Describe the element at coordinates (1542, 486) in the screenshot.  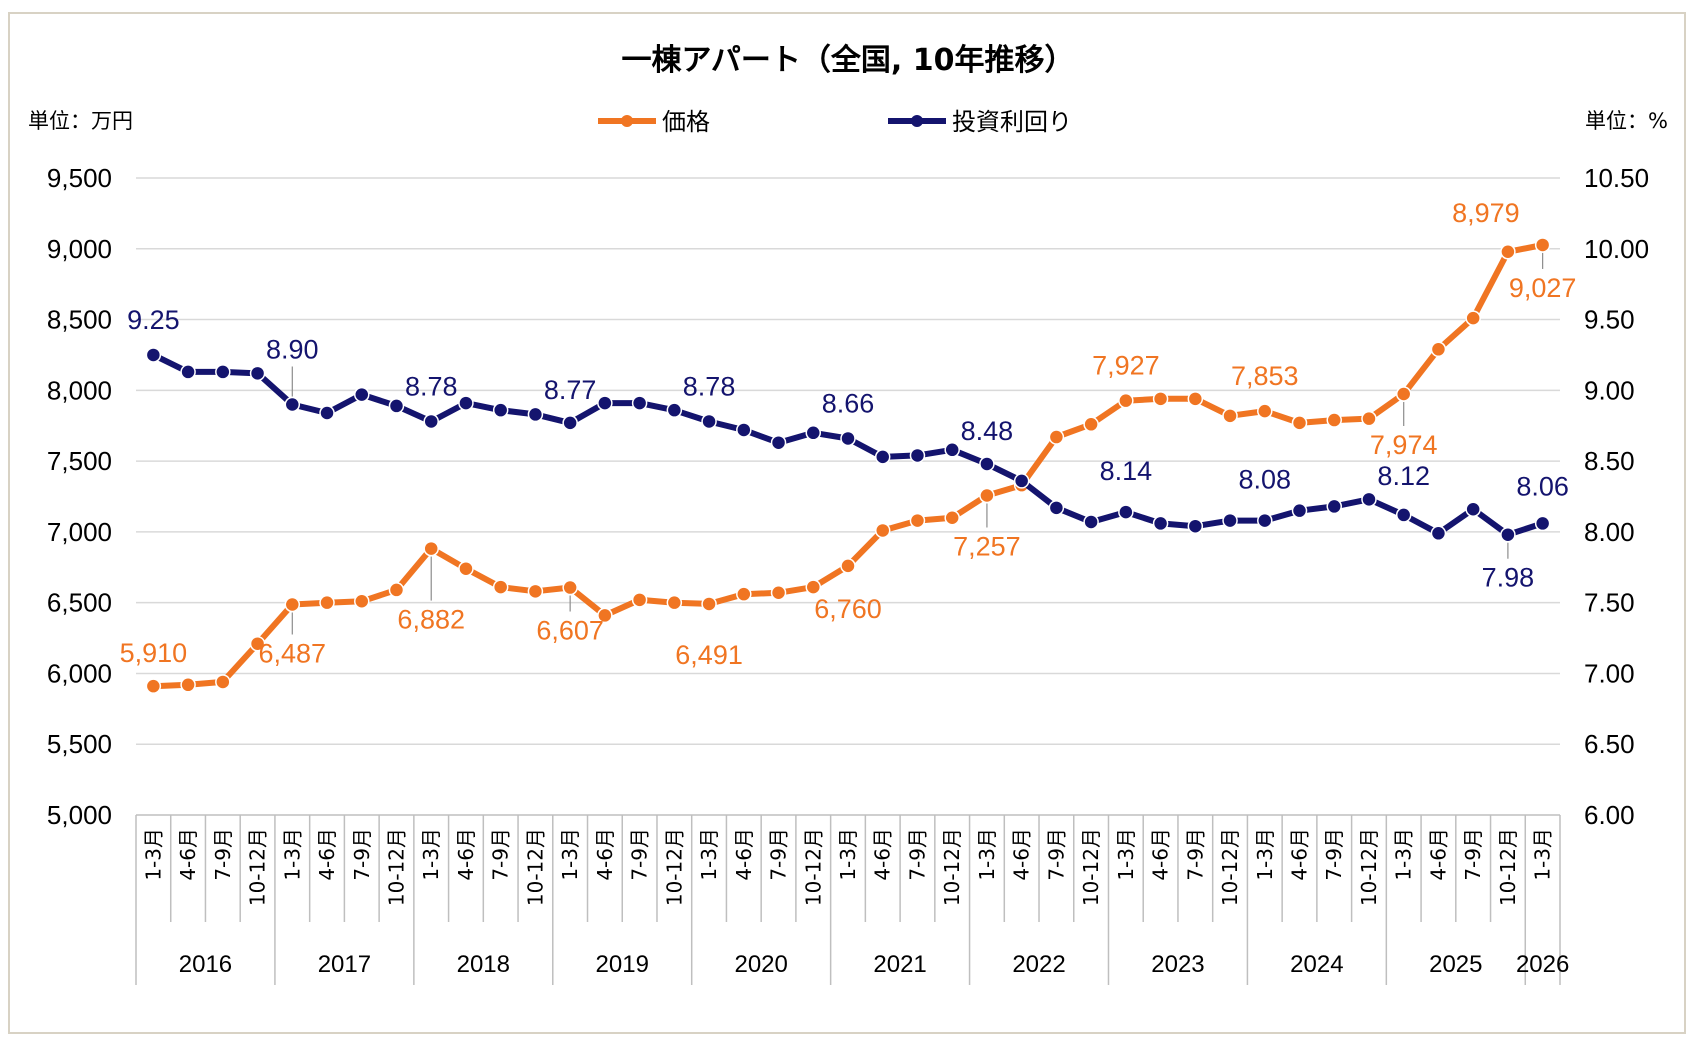
I see `yield-data-label: 8.06` at that location.